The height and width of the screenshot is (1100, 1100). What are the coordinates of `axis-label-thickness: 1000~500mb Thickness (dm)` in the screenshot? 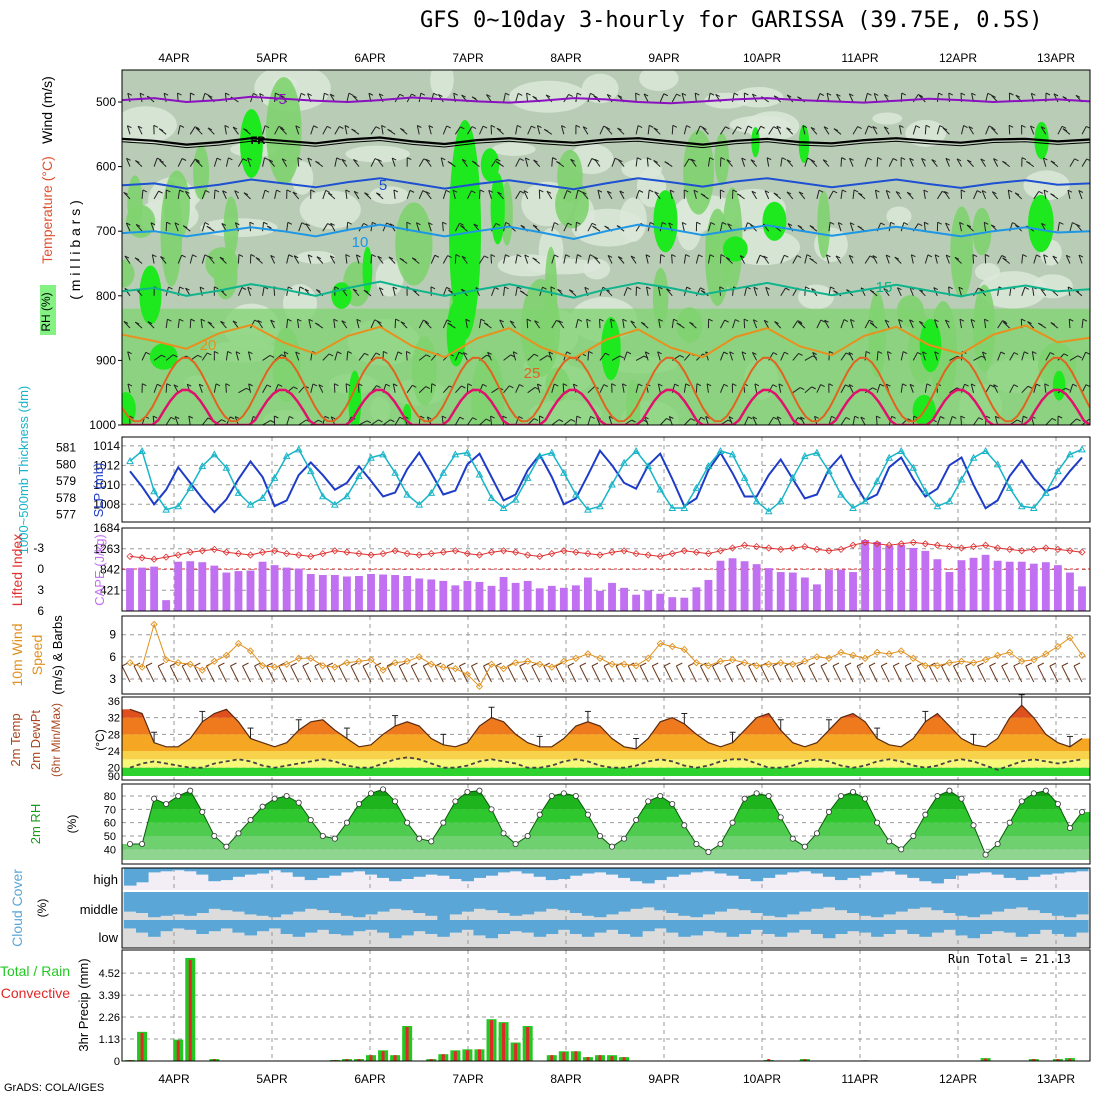 It's located at (23, 470).